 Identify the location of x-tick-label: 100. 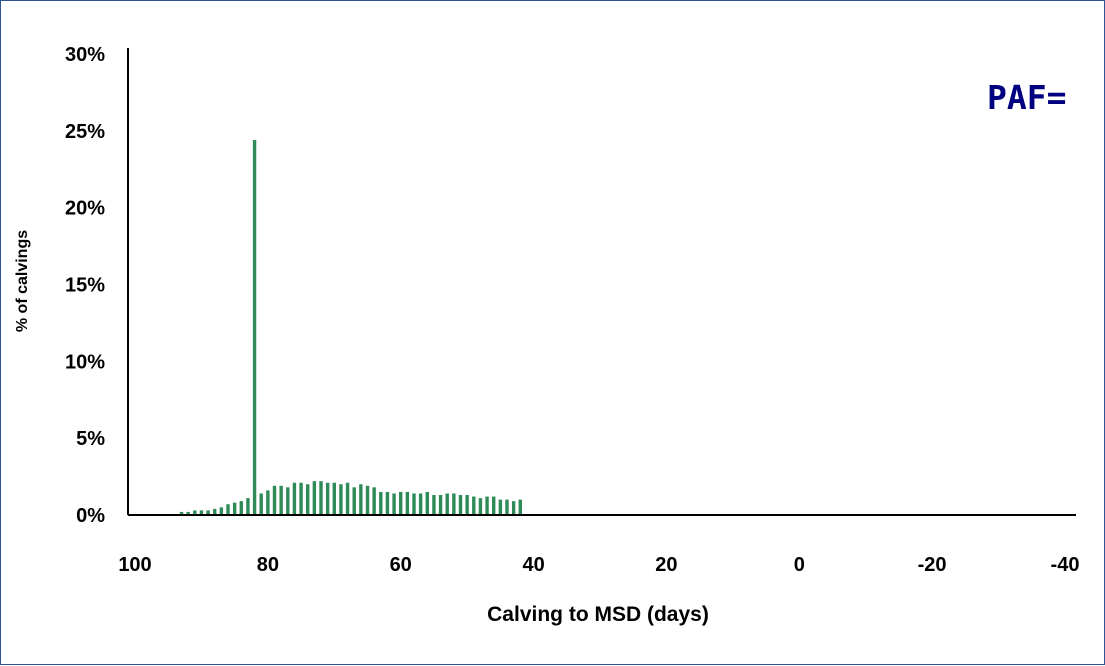
(134, 565).